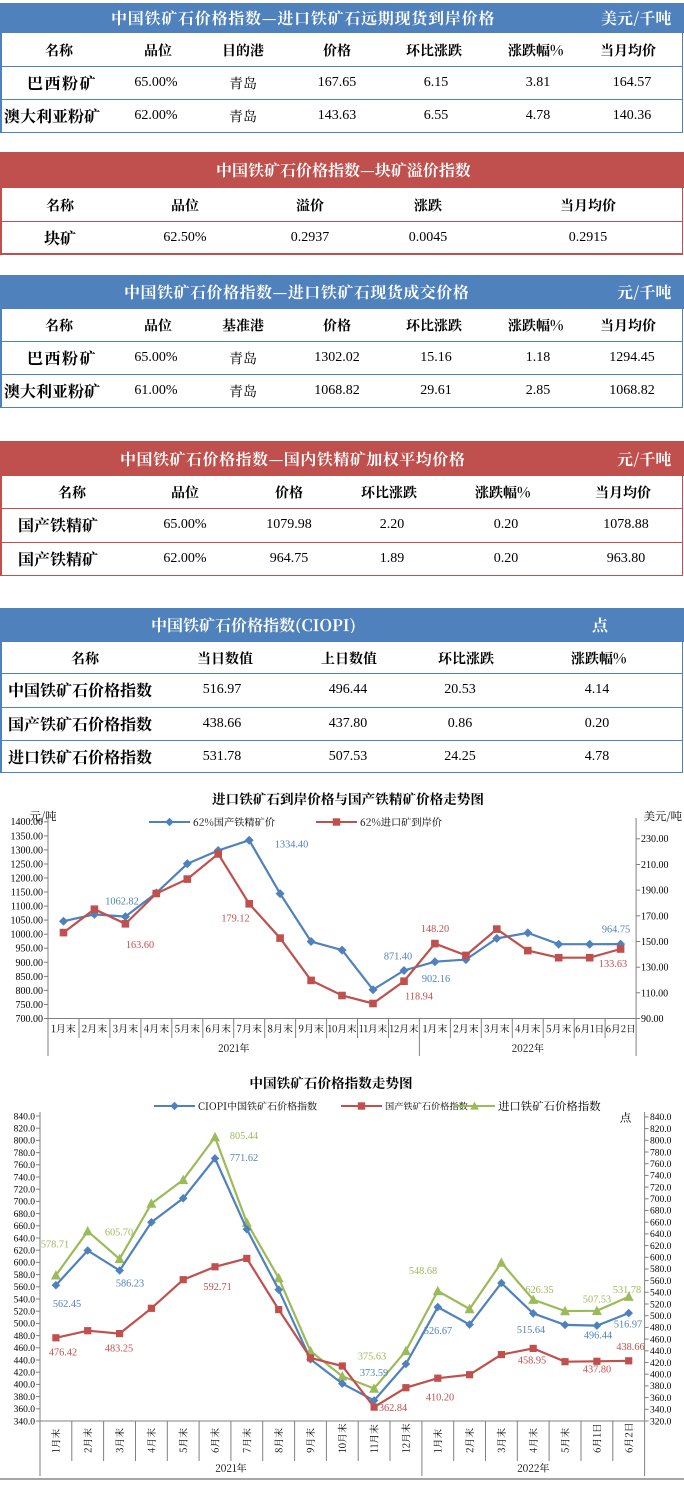 Image resolution: width=684 pixels, height=1488 pixels. Describe the element at coordinates (30, 1005) in the screenshot. I see `svg-text: 750.00` at that location.